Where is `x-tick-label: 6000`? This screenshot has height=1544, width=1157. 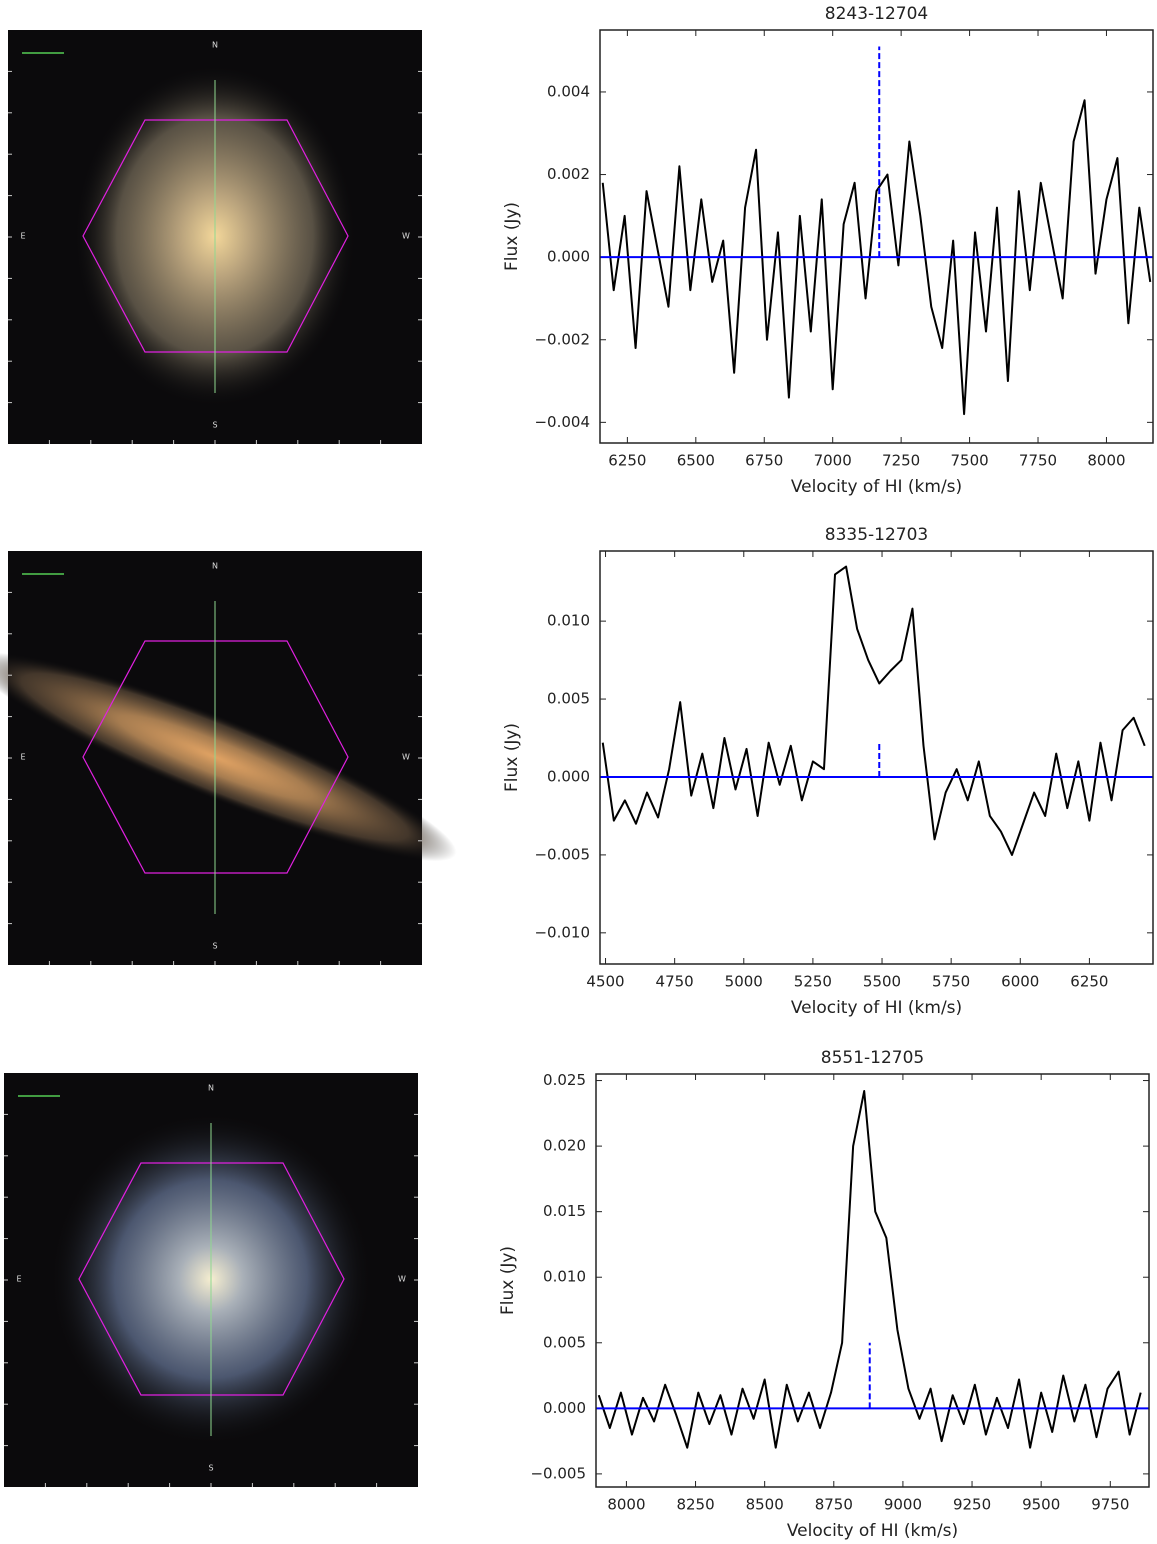 x-tick-label: 6000 is located at coordinates (1020, 982).